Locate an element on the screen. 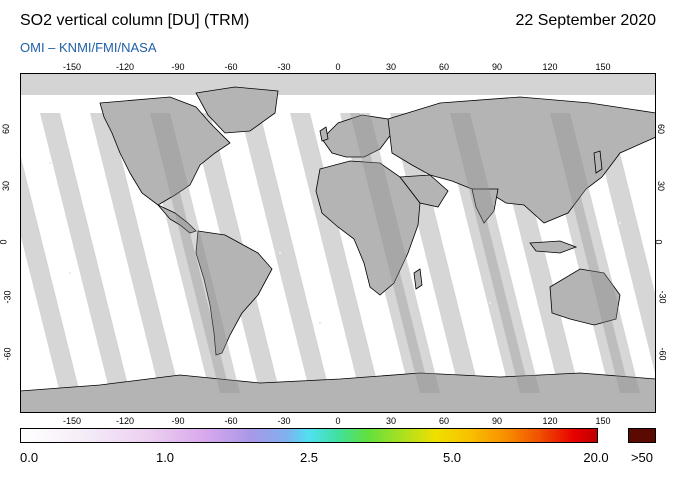 This screenshot has width=676, height=480. lat-tick-right: -30 is located at coordinates (662, 297).